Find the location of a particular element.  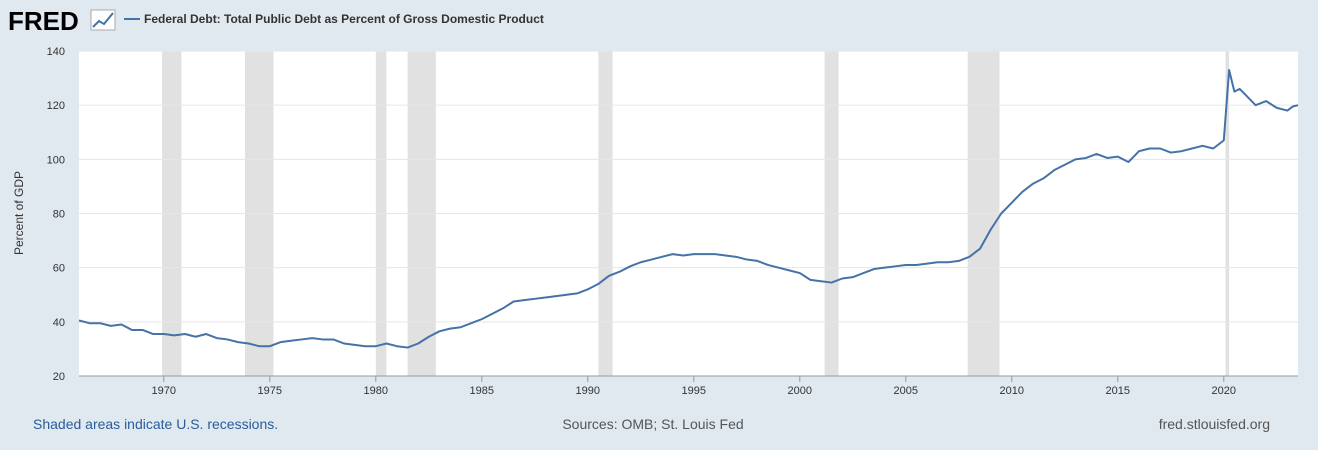

x-tick-label: 1975 is located at coordinates (270, 391).